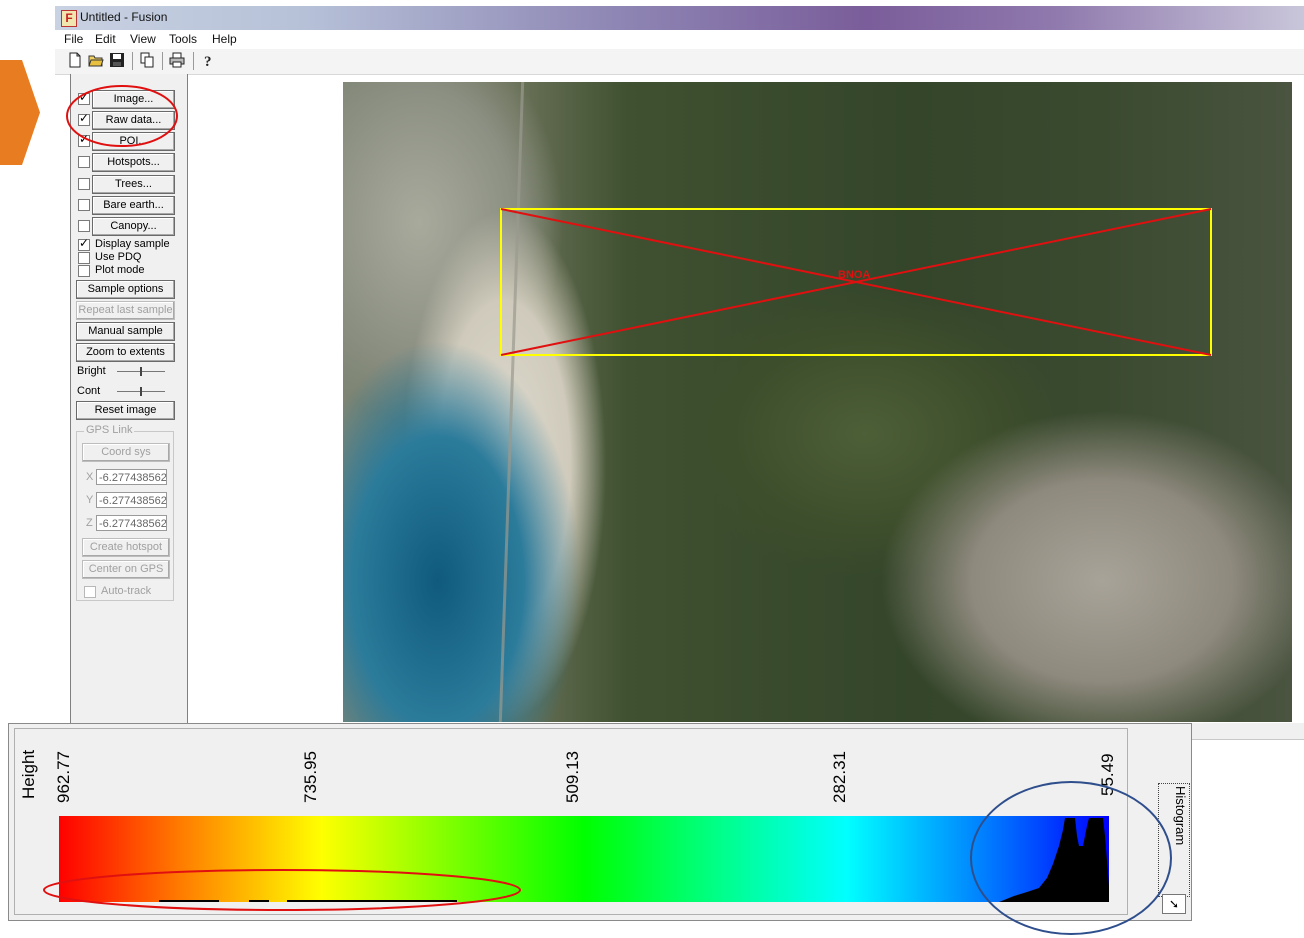  I want to click on plot-mode-label: Plot mode, so click(120, 270).